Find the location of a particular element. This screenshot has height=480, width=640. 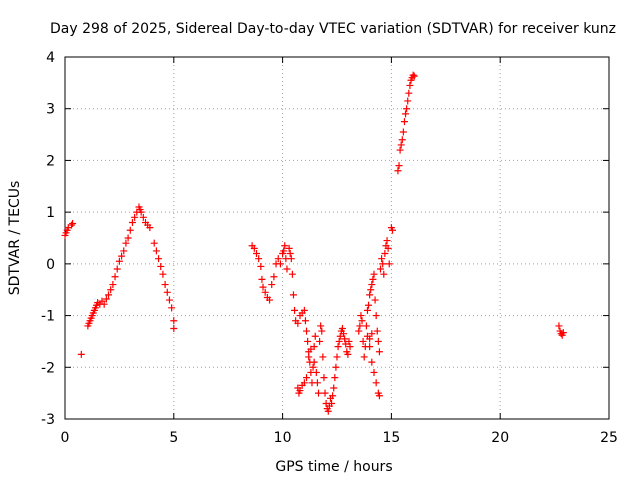

x-axis-label: GPS time / hours is located at coordinates (333, 467).